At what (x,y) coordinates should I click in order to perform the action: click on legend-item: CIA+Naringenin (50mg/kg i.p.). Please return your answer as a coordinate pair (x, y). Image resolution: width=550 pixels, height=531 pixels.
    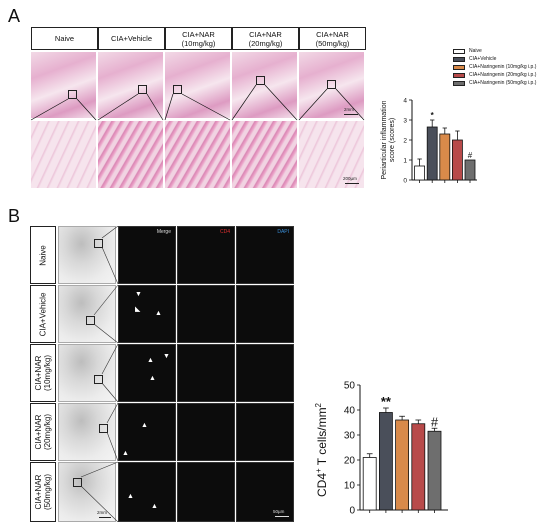
    Looking at the image, I should click on (494, 83).